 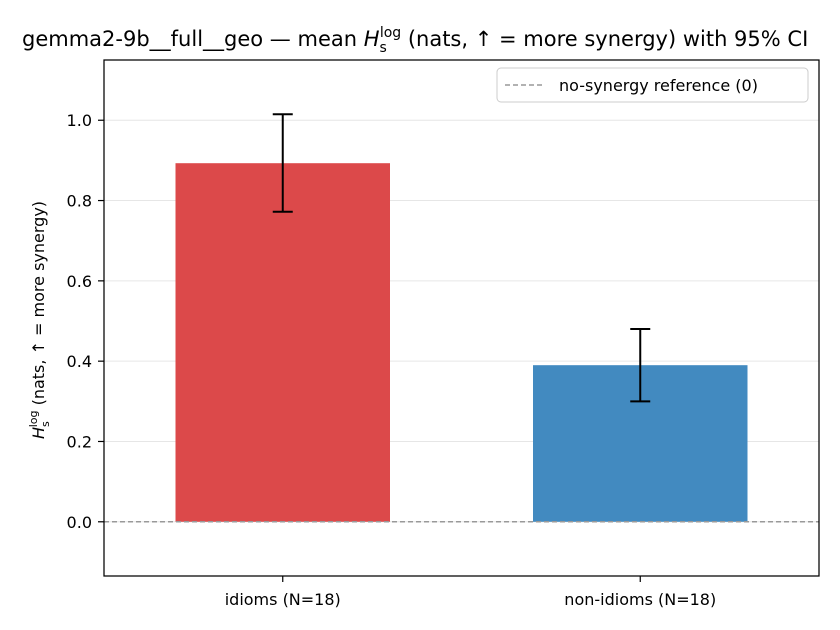 I want to click on title-superscript: log, so click(x=390, y=33).